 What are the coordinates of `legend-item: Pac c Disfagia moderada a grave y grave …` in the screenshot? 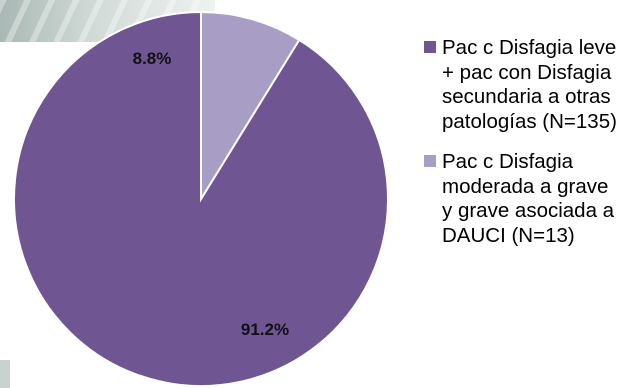 It's located at (522, 199).